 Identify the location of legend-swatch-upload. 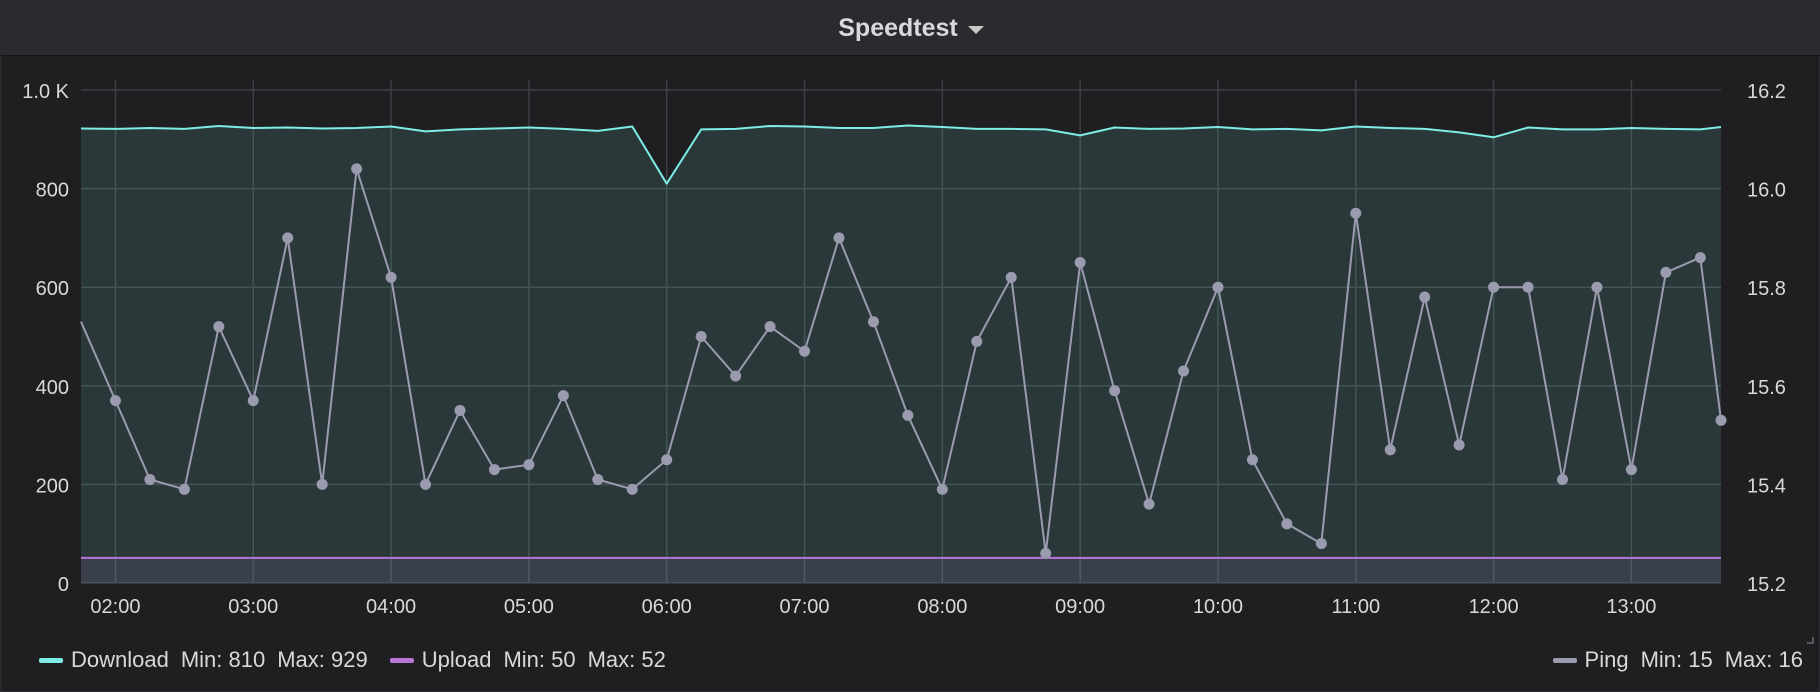
(401, 660).